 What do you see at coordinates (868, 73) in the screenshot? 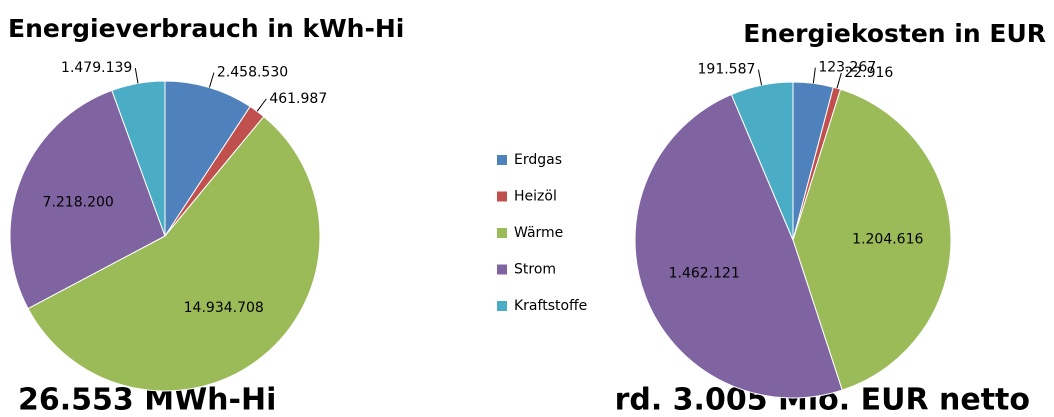
I see `data-label: 22.916` at bounding box center [868, 73].